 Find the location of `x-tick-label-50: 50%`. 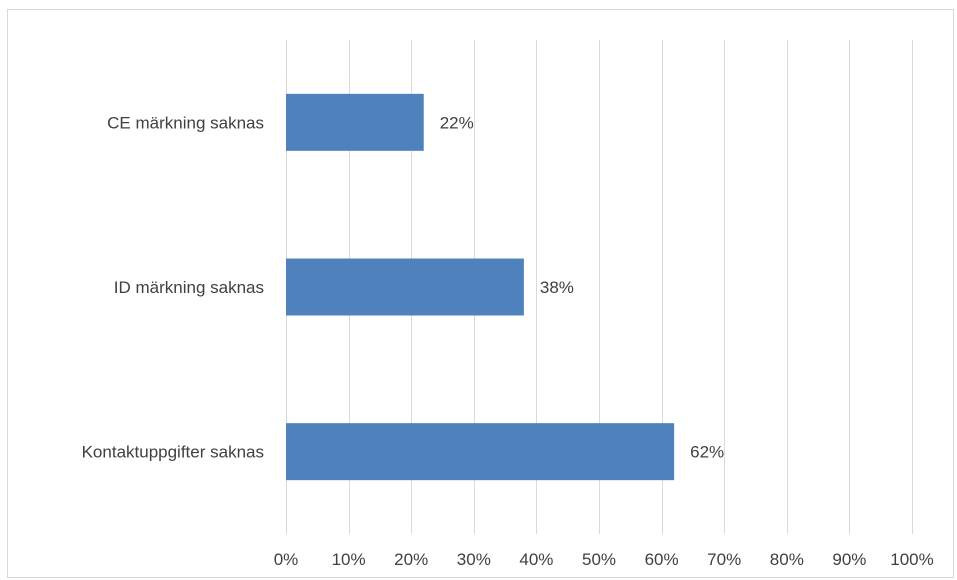

x-tick-label-50: 50% is located at coordinates (599, 559).